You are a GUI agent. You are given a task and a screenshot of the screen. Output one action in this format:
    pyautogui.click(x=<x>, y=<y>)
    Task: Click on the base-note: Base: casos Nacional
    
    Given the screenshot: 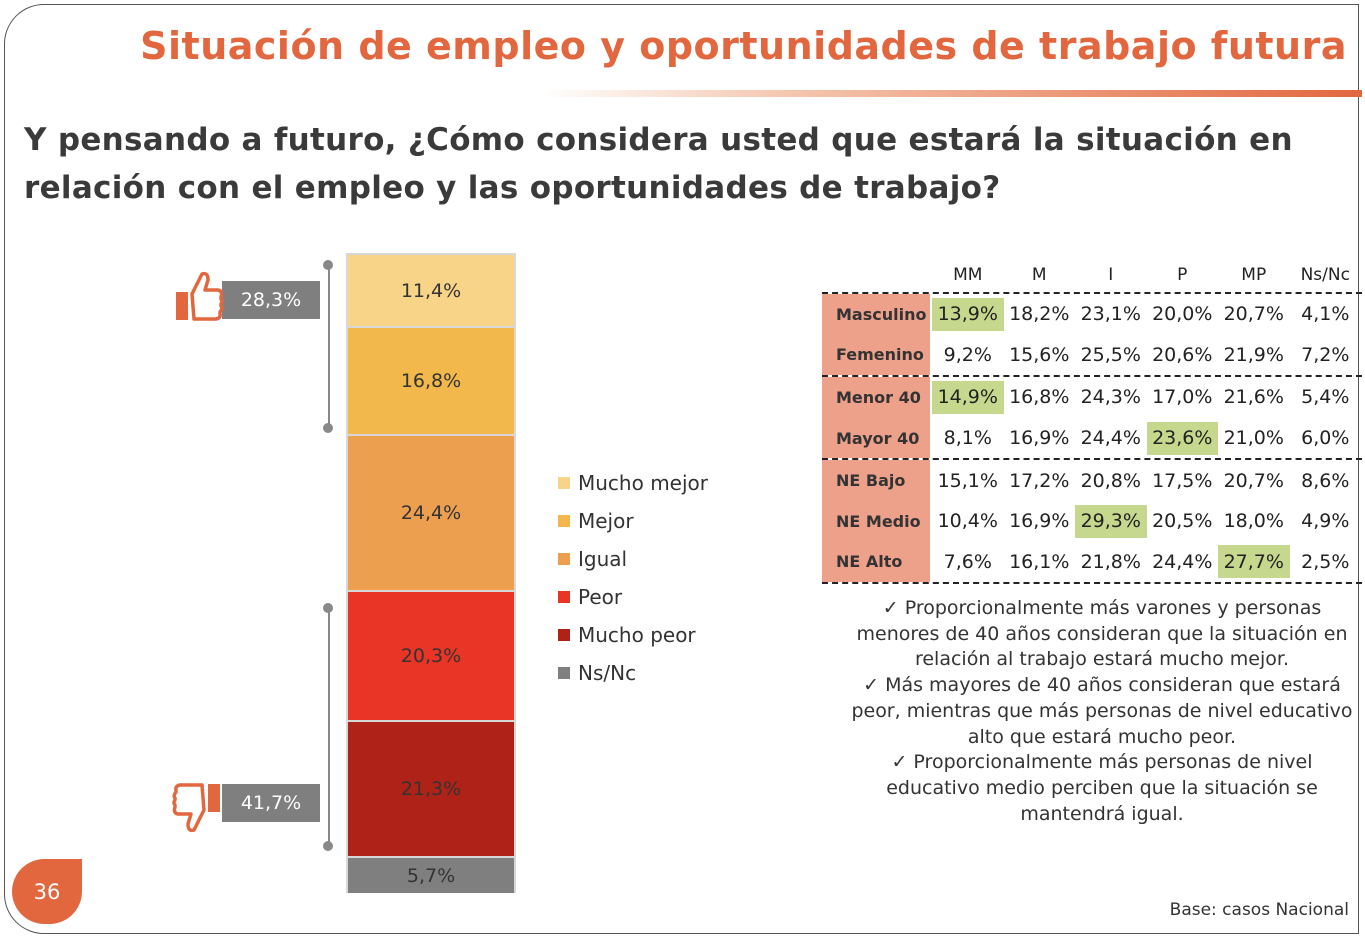 What is the action you would take?
    pyautogui.click(x=1259, y=910)
    